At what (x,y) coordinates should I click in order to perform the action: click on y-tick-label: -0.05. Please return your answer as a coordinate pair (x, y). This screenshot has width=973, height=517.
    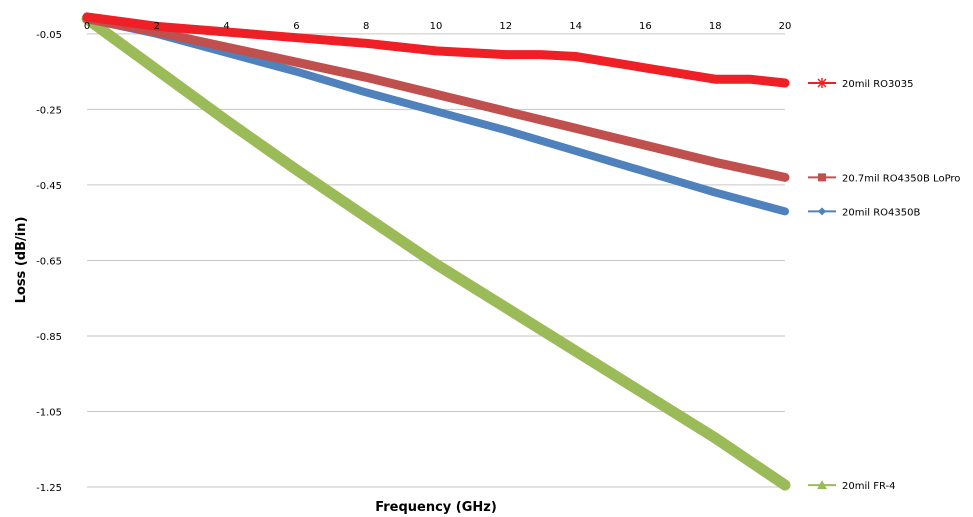
    Looking at the image, I should click on (49, 35).